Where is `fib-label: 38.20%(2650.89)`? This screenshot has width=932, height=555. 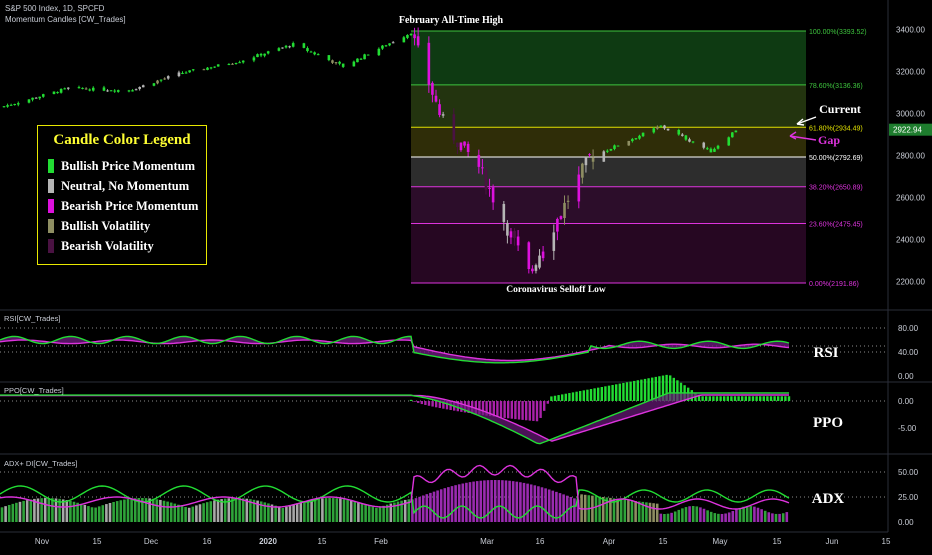 fib-label: 38.20%(2650.89) is located at coordinates (836, 188).